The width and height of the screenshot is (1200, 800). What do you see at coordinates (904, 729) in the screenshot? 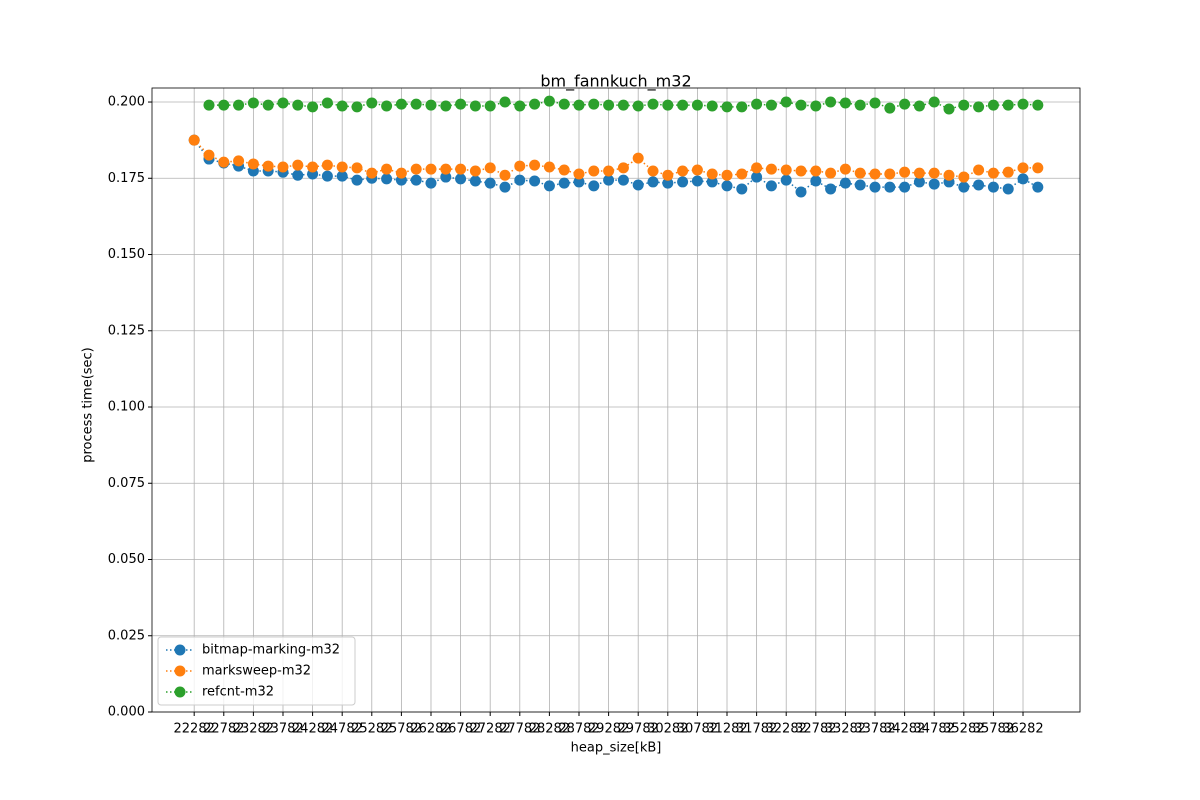
I see `x-tick-label: 34282` at bounding box center [904, 729].